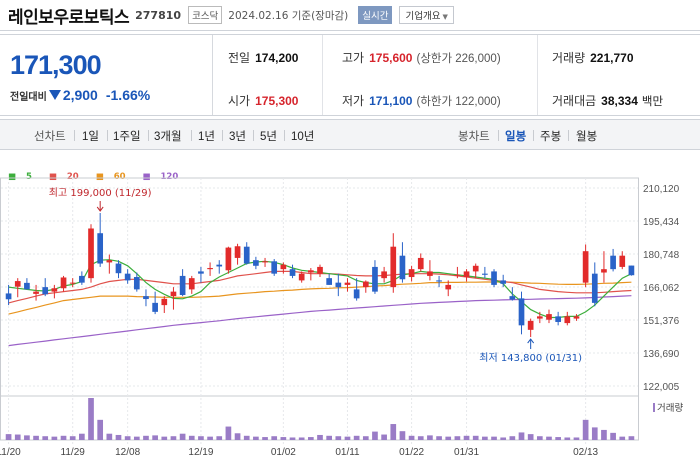 The image size is (700, 462). Describe the element at coordinates (168, 137) in the screenshot. I see `tab-3m: 3개월` at that location.